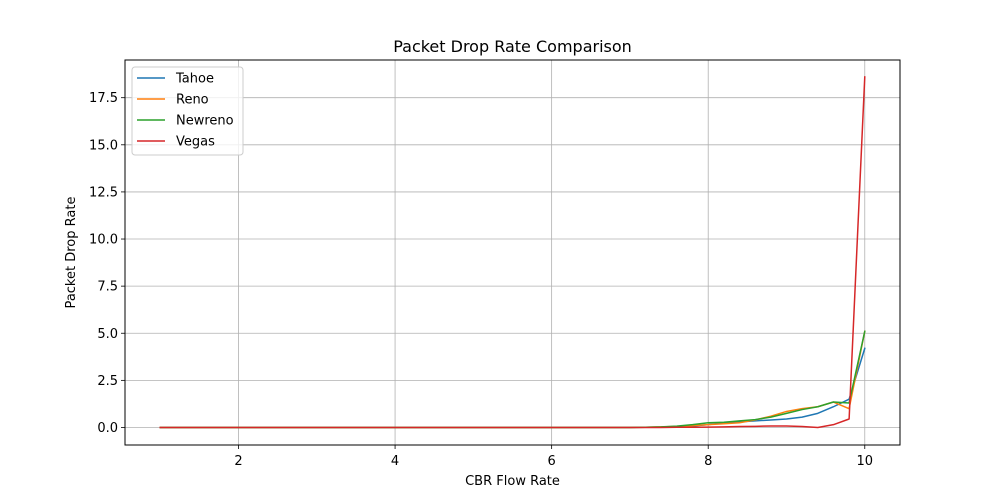 The image size is (1000, 500). I want to click on x-tick-label: 10, so click(864, 461).